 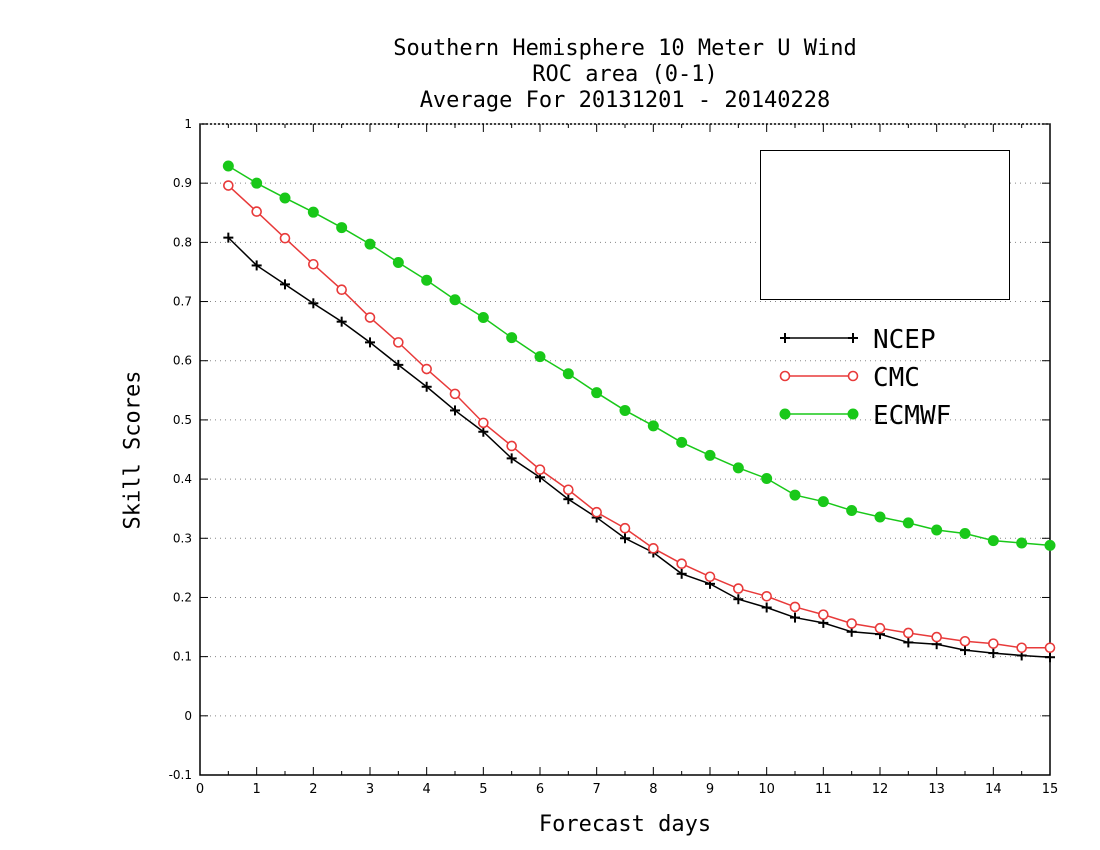 What do you see at coordinates (483, 789) in the screenshot?
I see `x-tick-label: 5` at bounding box center [483, 789].